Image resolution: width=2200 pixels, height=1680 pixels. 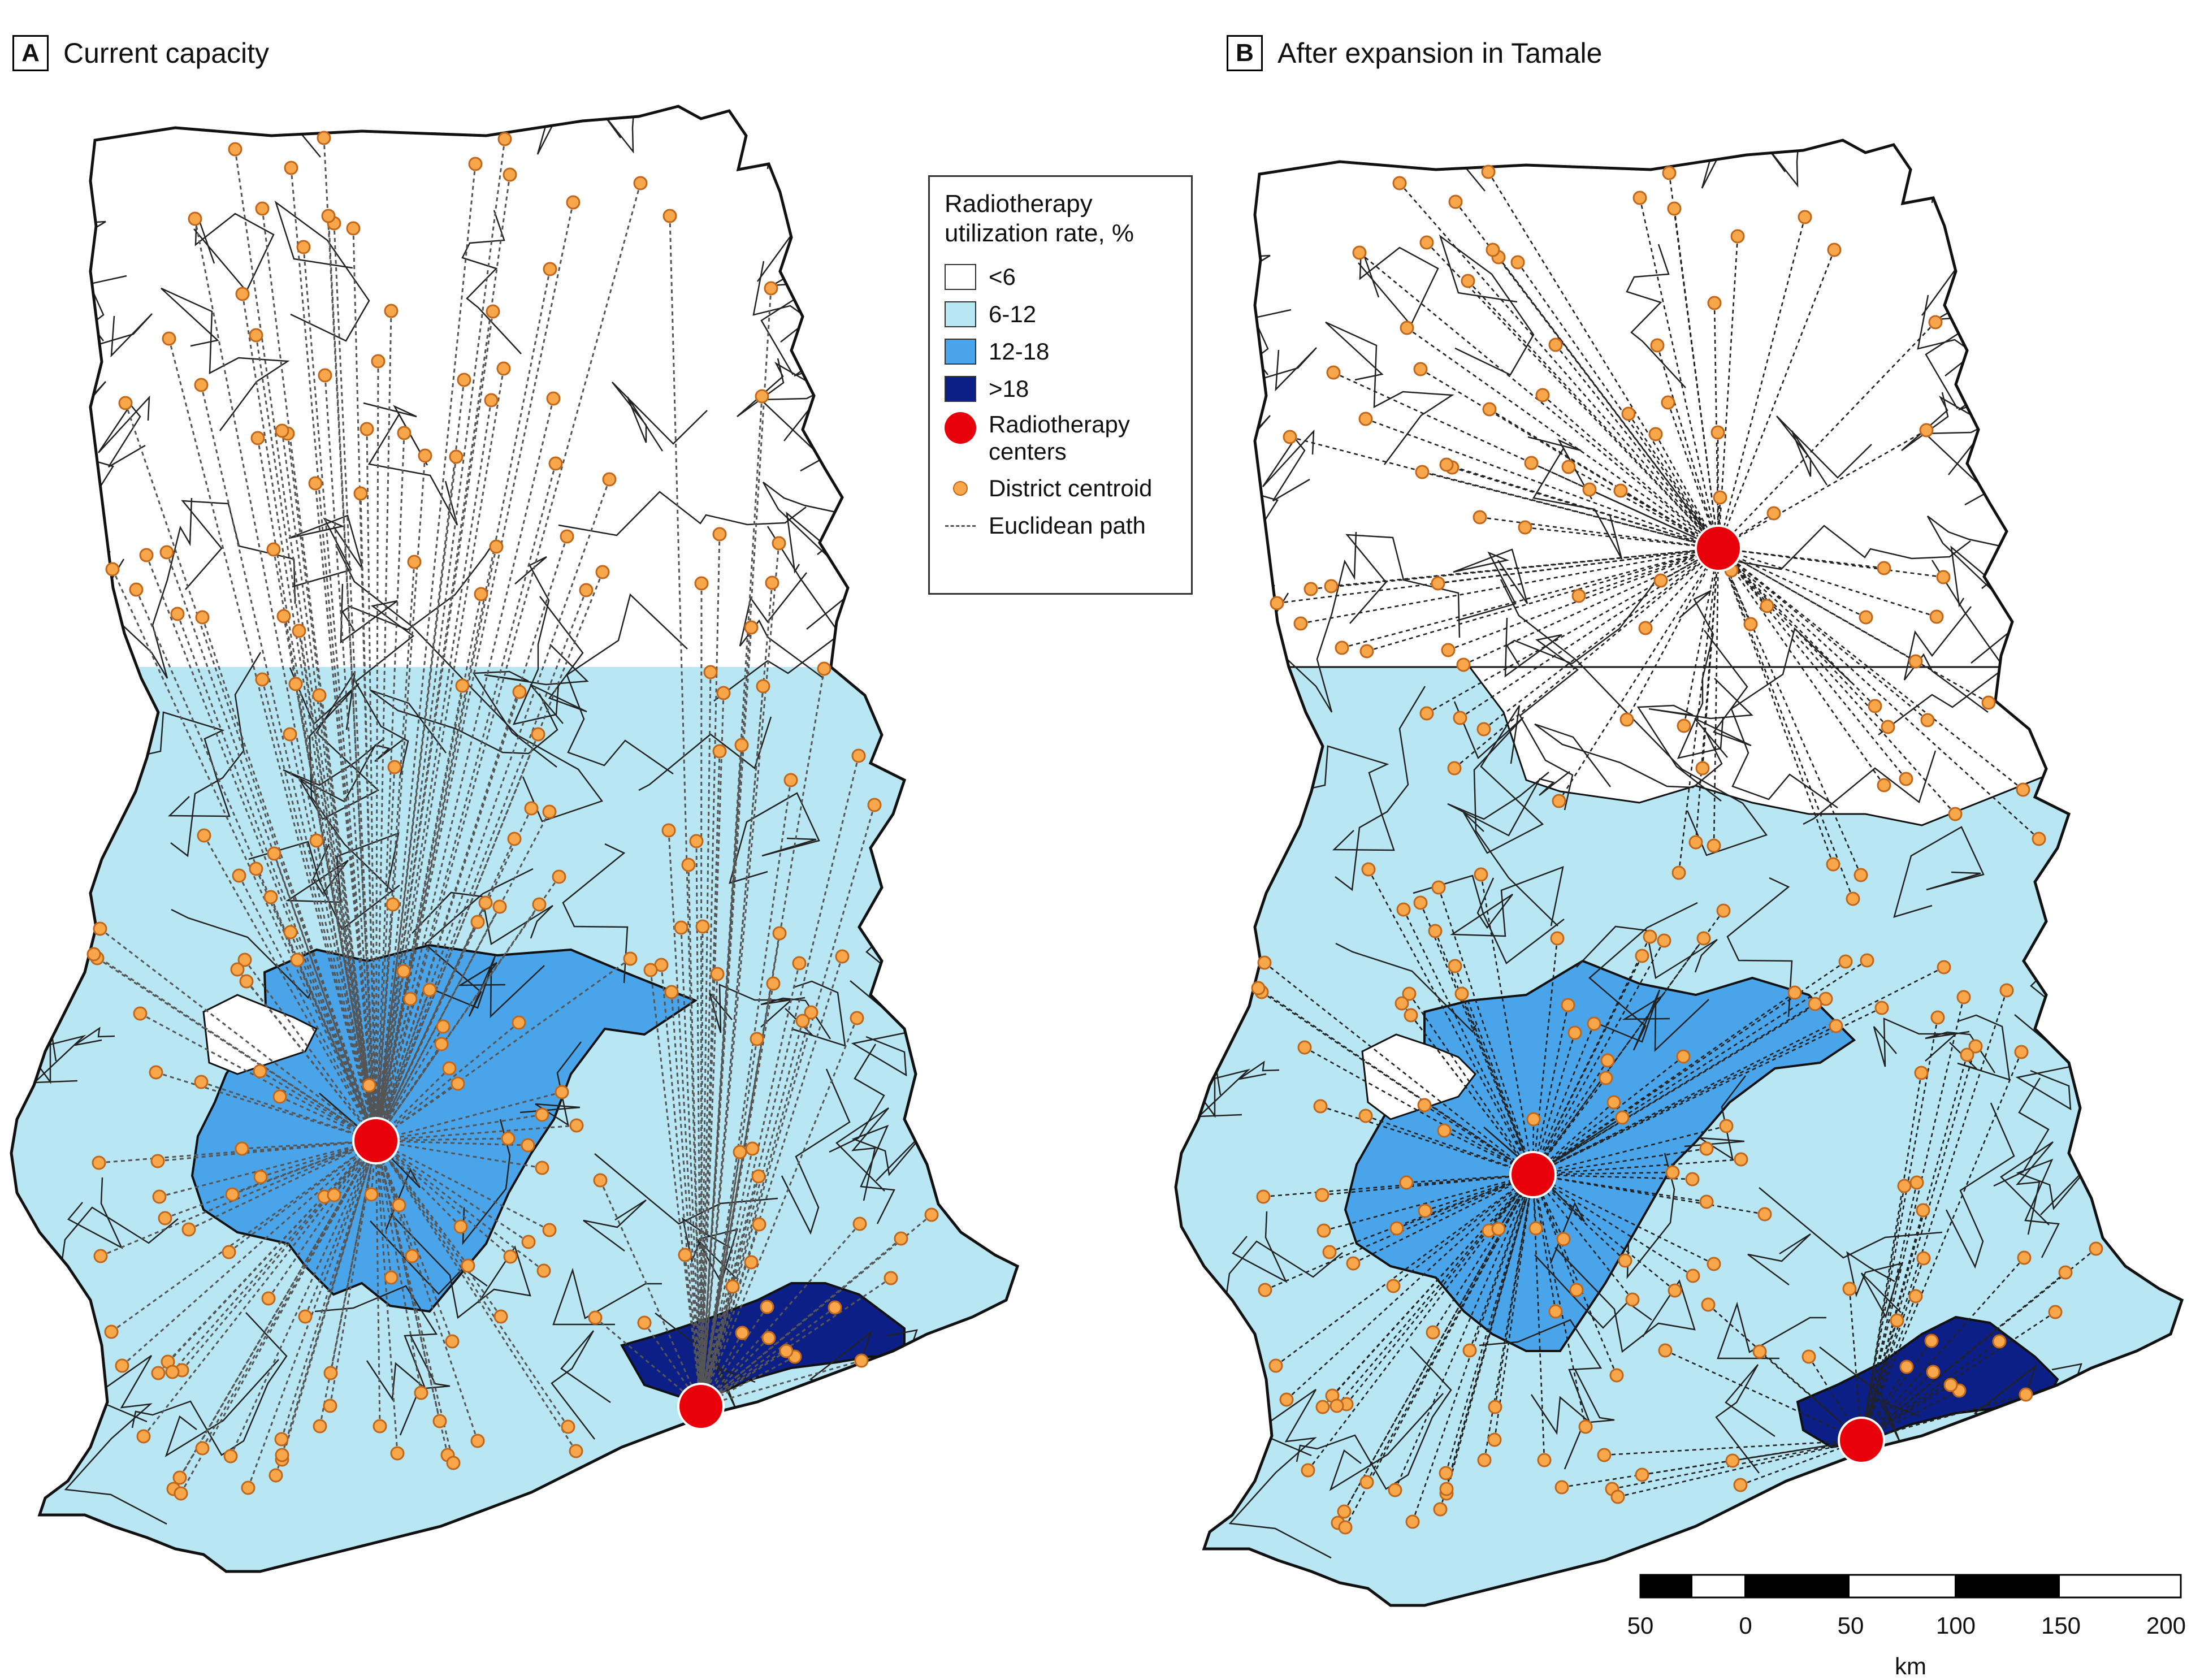 What do you see at coordinates (1745, 1626) in the screenshot?
I see `scale-tick-1: 0` at bounding box center [1745, 1626].